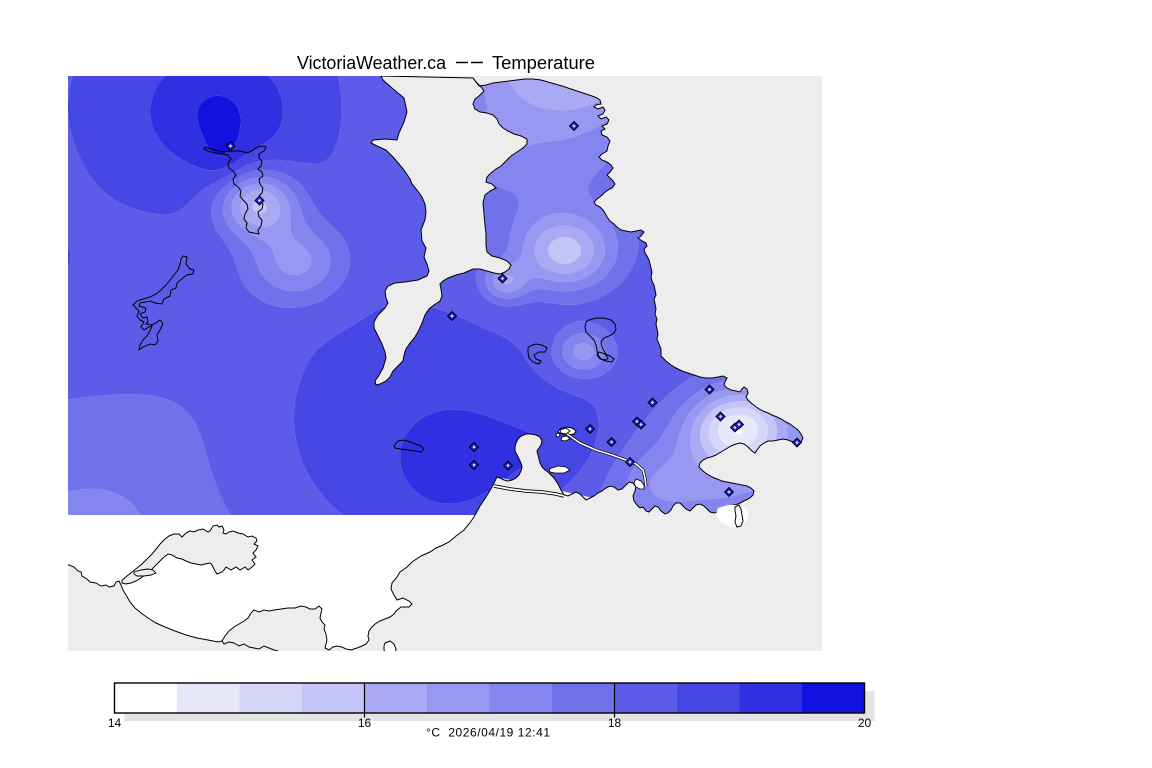 Image resolution: width=1152 pixels, height=768 pixels. Describe the element at coordinates (372, 62) in the screenshot. I see `svg-text: VictoriaWeather.ca` at that location.